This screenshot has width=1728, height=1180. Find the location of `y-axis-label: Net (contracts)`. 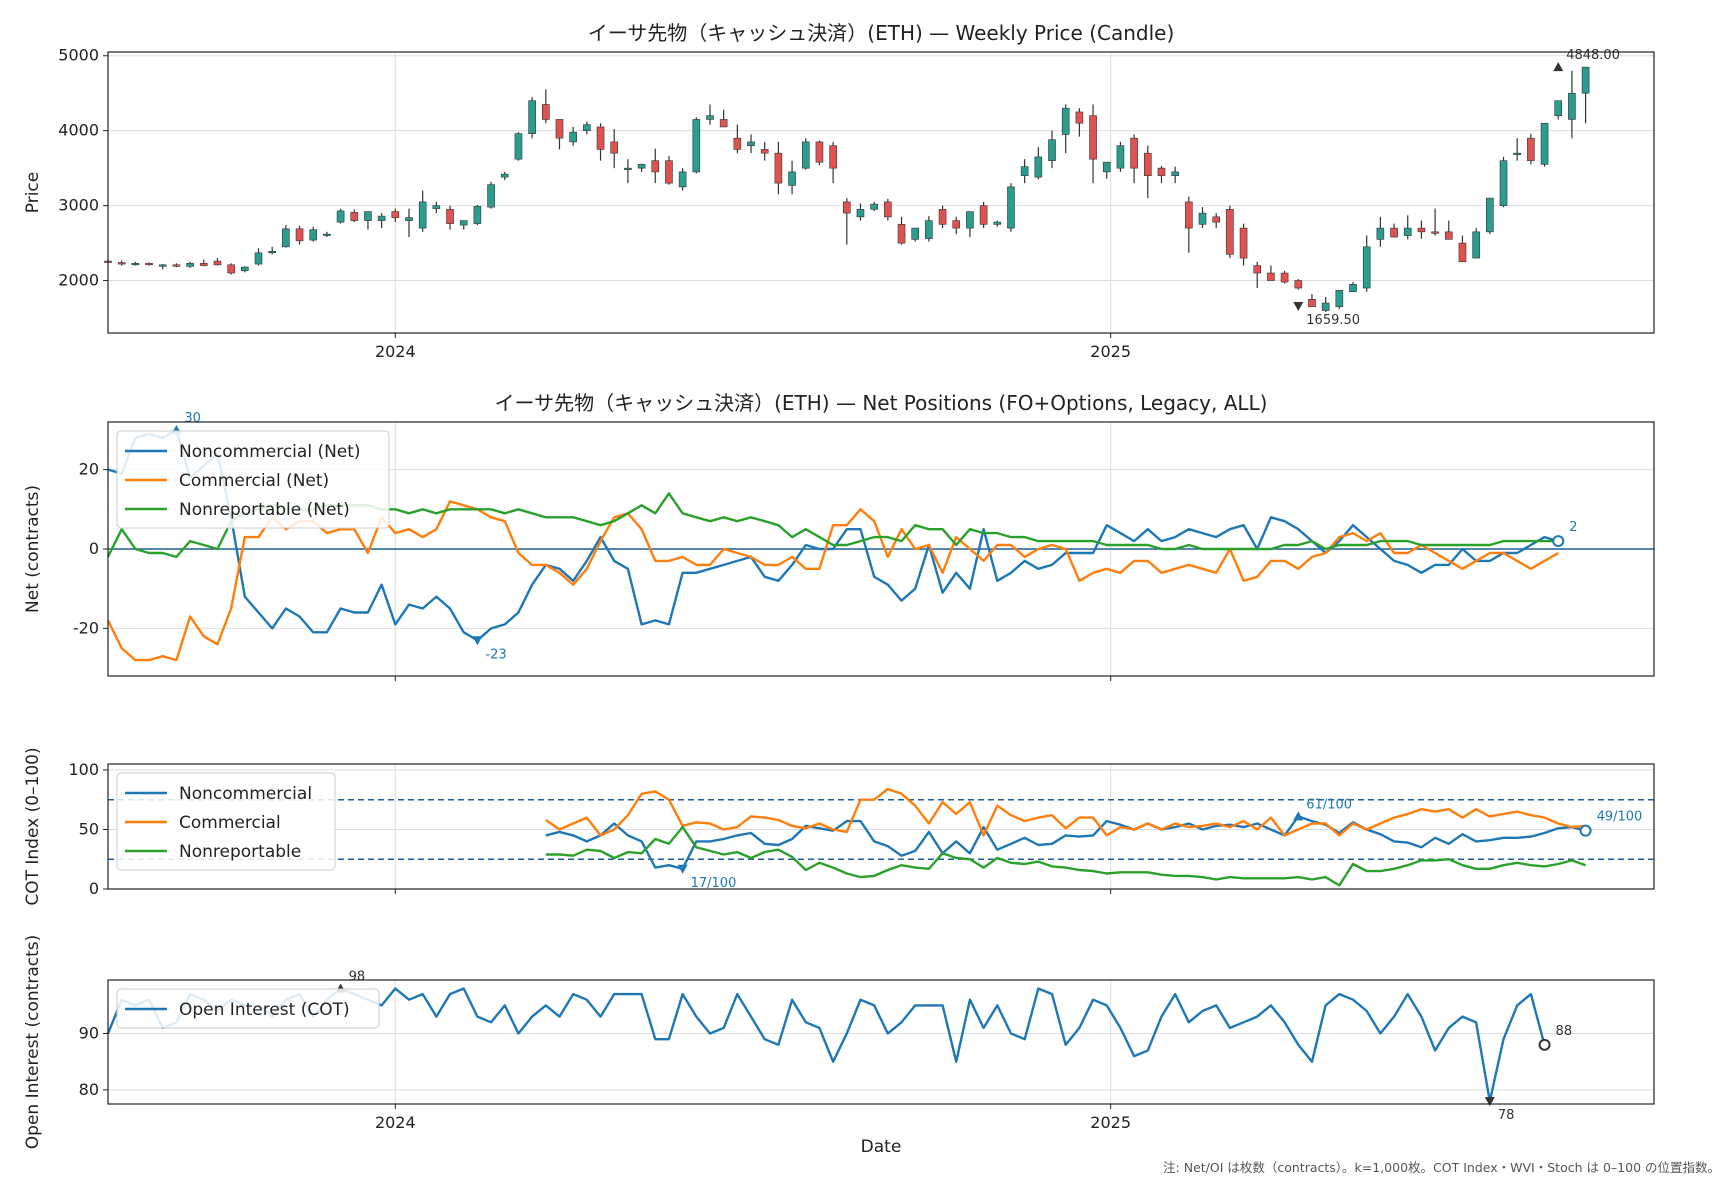

y-axis-label: Net (contracts) is located at coordinates (33, 549).